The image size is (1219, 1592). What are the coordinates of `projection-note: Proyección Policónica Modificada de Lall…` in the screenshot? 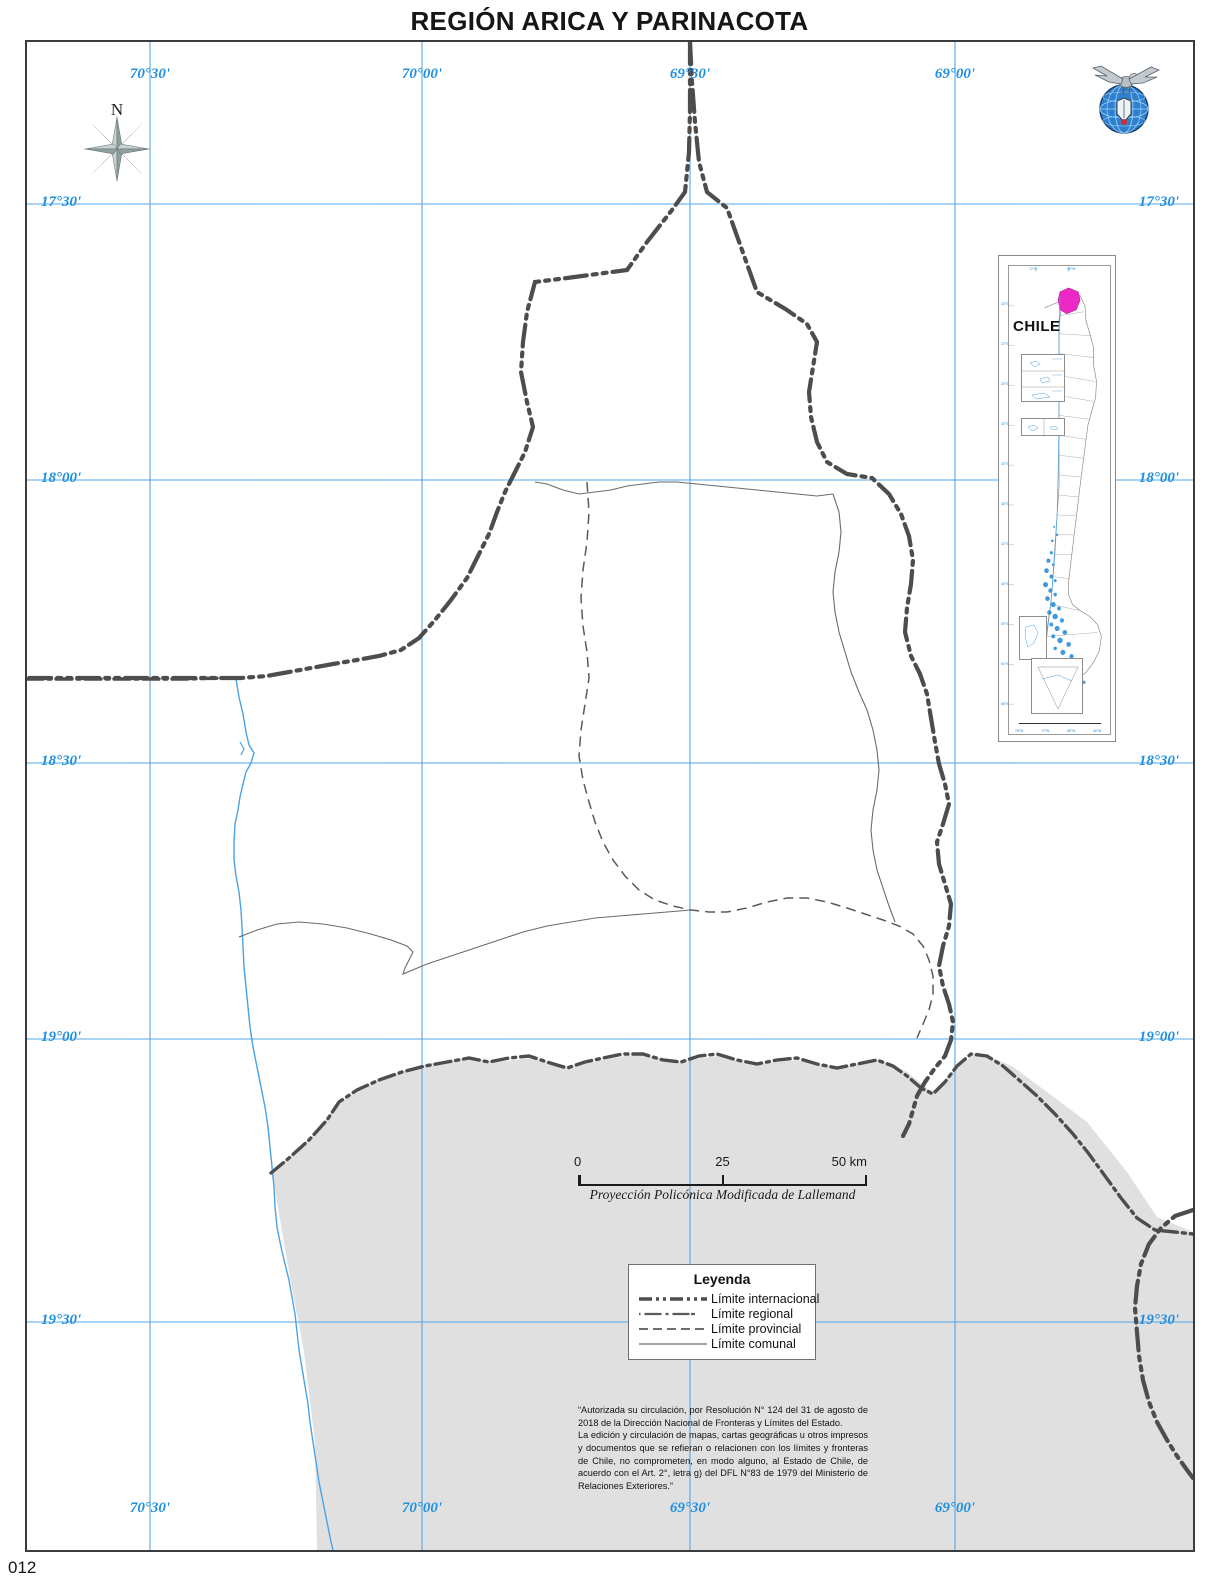 It's located at (722, 1194).